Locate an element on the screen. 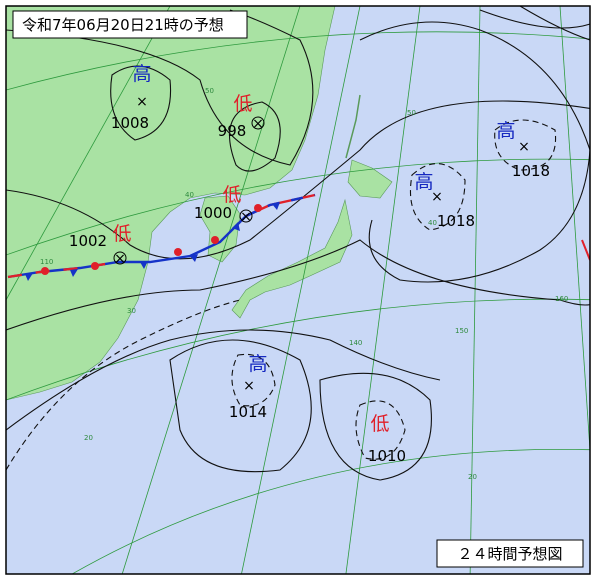  honshu is located at coordinates (292, 258).